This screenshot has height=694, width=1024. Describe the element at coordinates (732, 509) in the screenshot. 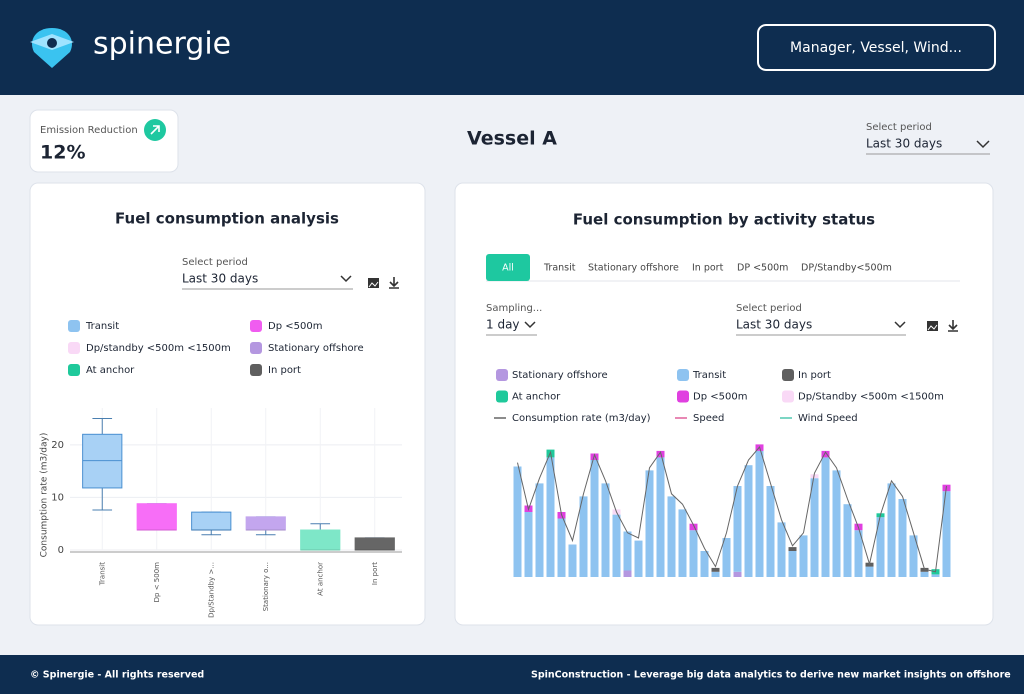

I see `line-series` at that location.